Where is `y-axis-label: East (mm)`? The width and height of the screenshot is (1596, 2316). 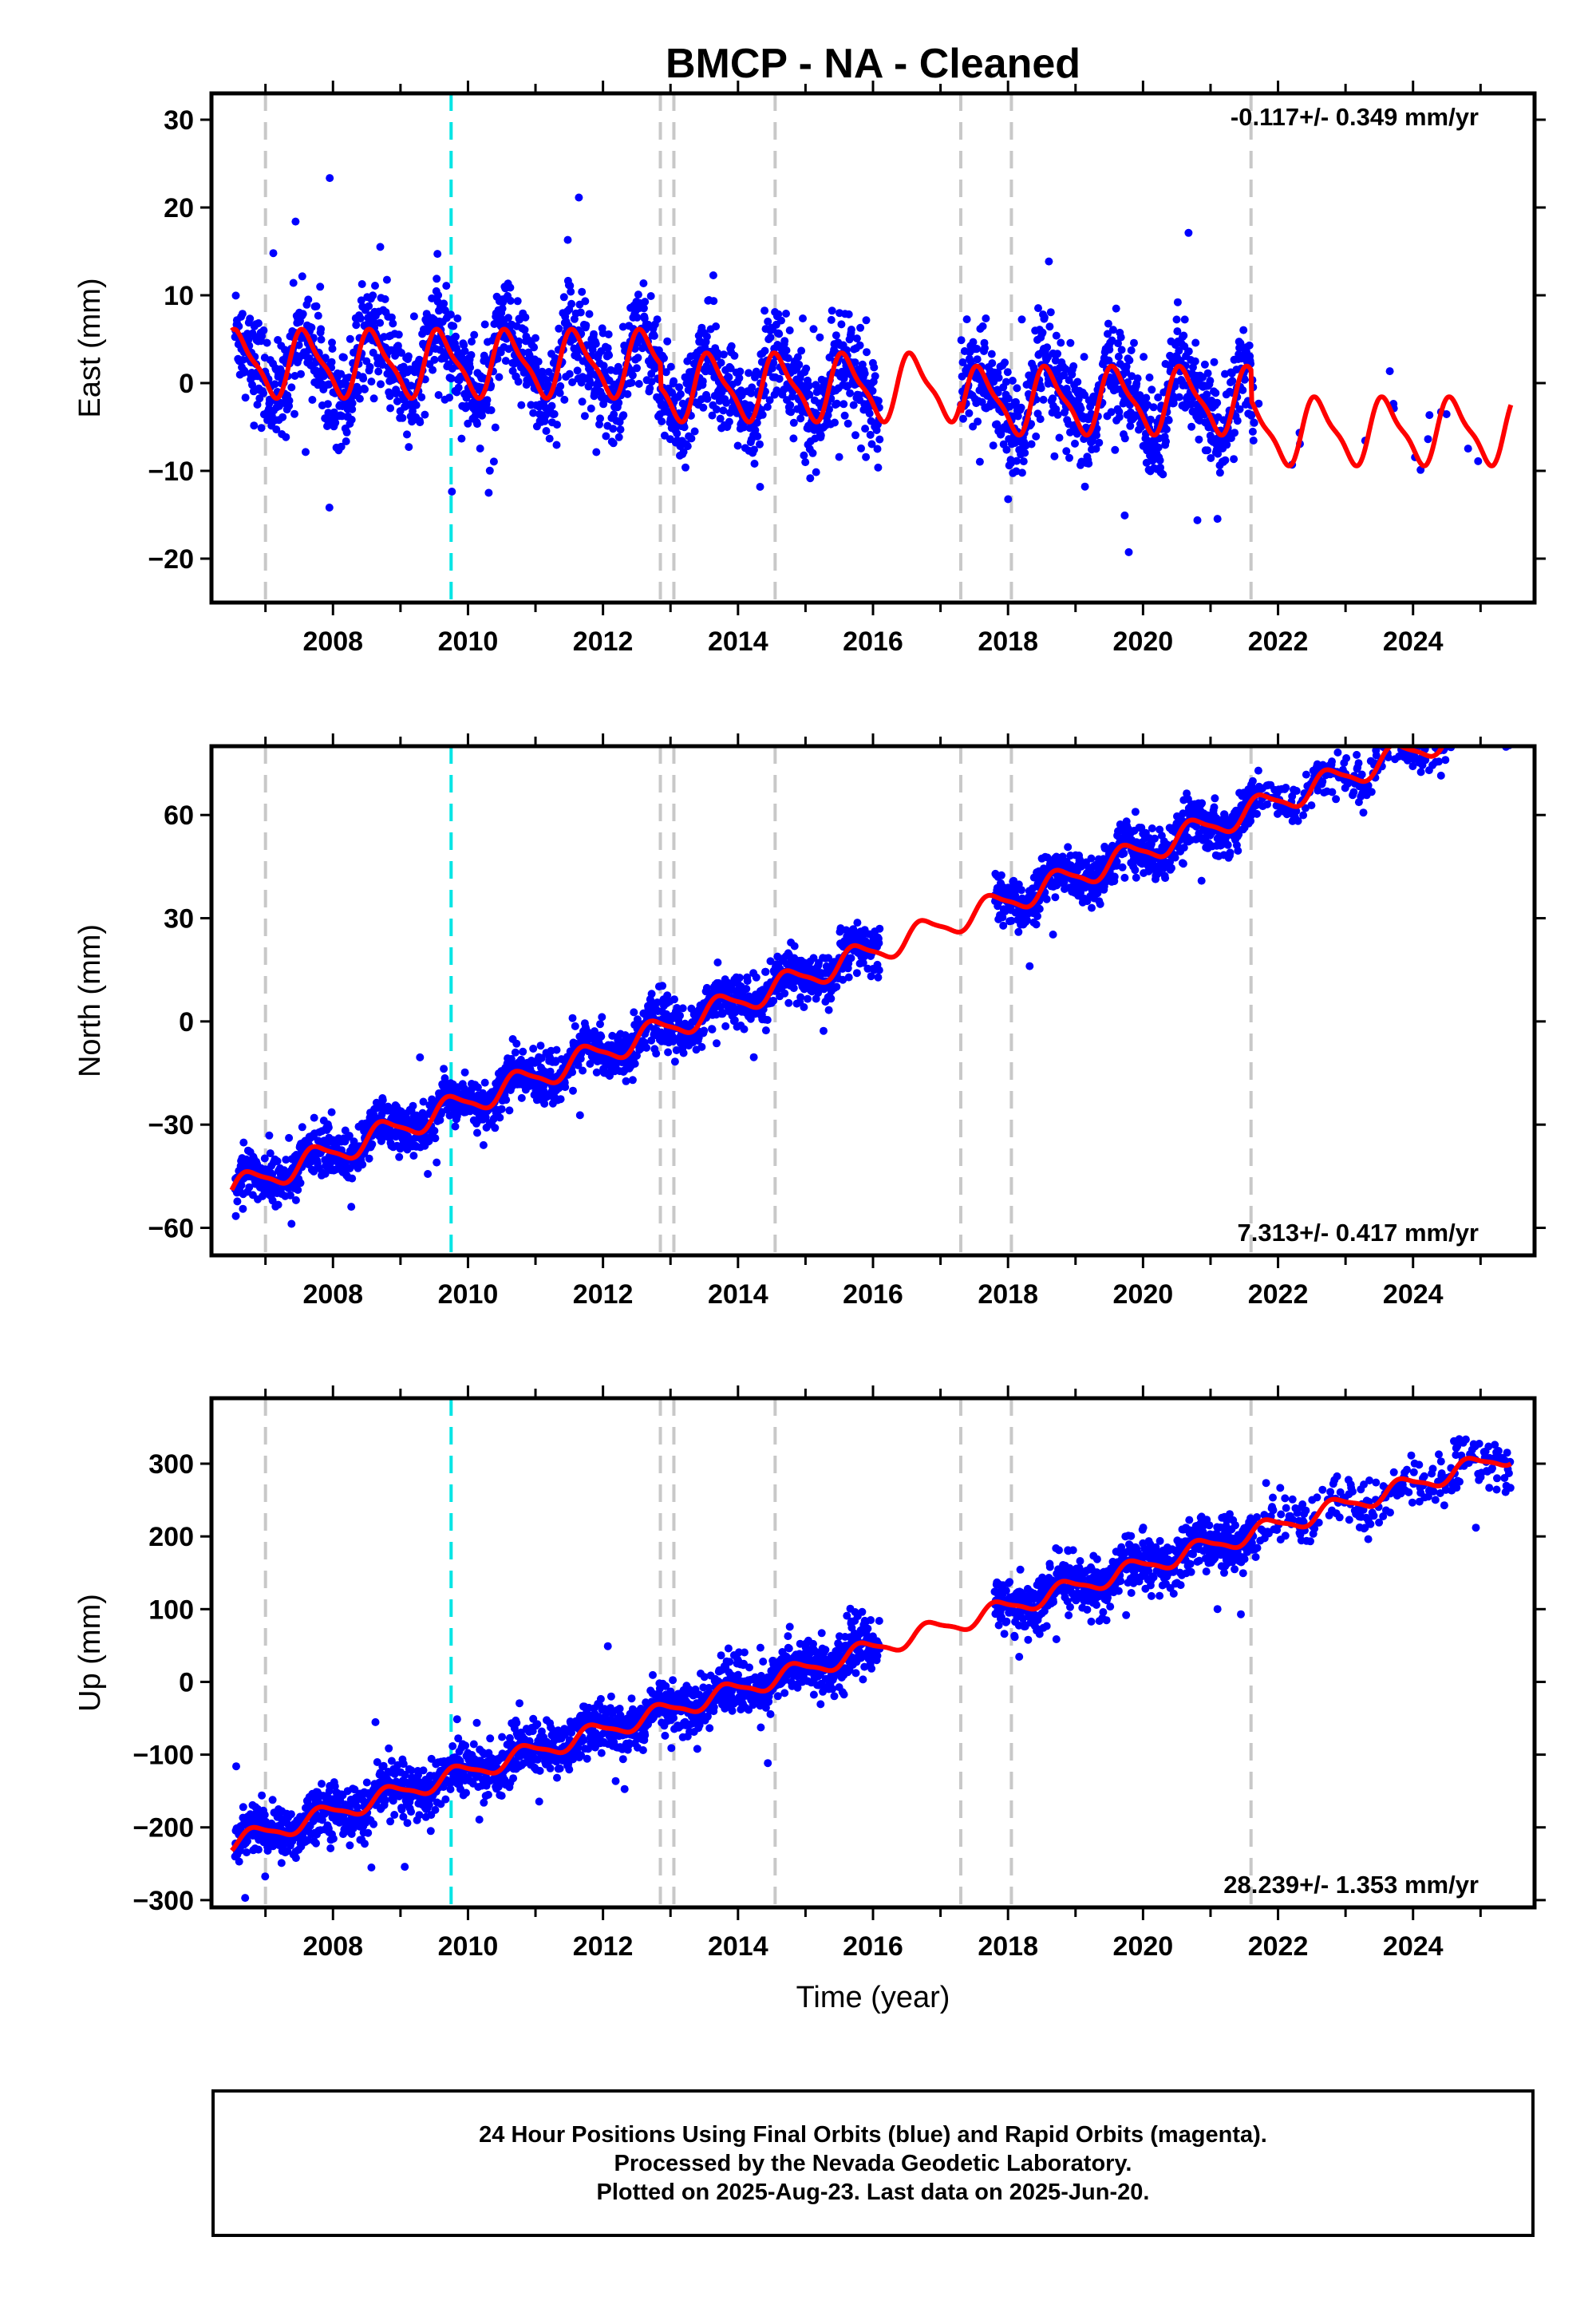 y-axis-label: East (mm) is located at coordinates (90, 347).